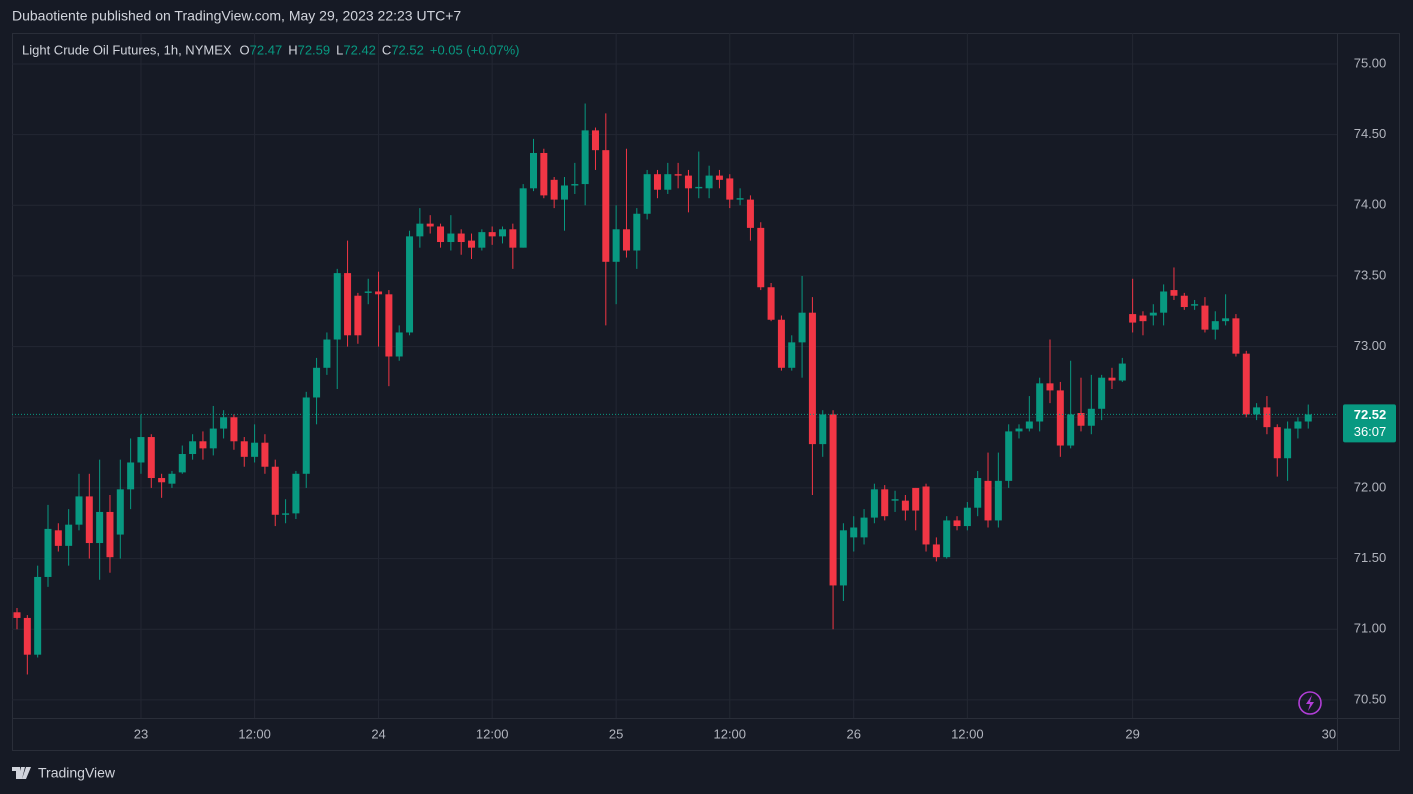 The width and height of the screenshot is (1413, 794). What do you see at coordinates (1370, 414) in the screenshot?
I see `last-price-label: 72.52` at bounding box center [1370, 414].